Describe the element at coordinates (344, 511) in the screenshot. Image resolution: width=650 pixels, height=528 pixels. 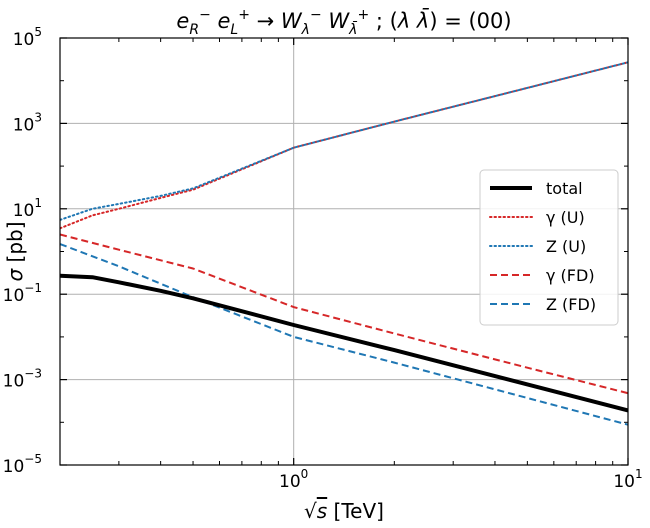
I see `x-axis-label: √s [TeV]` at that location.